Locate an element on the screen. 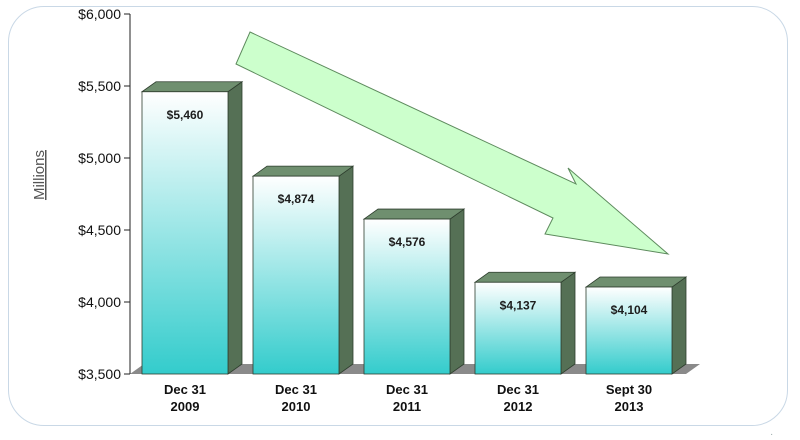 The height and width of the screenshot is (440, 800). x-tick-label: Sept 30 is located at coordinates (629, 389).